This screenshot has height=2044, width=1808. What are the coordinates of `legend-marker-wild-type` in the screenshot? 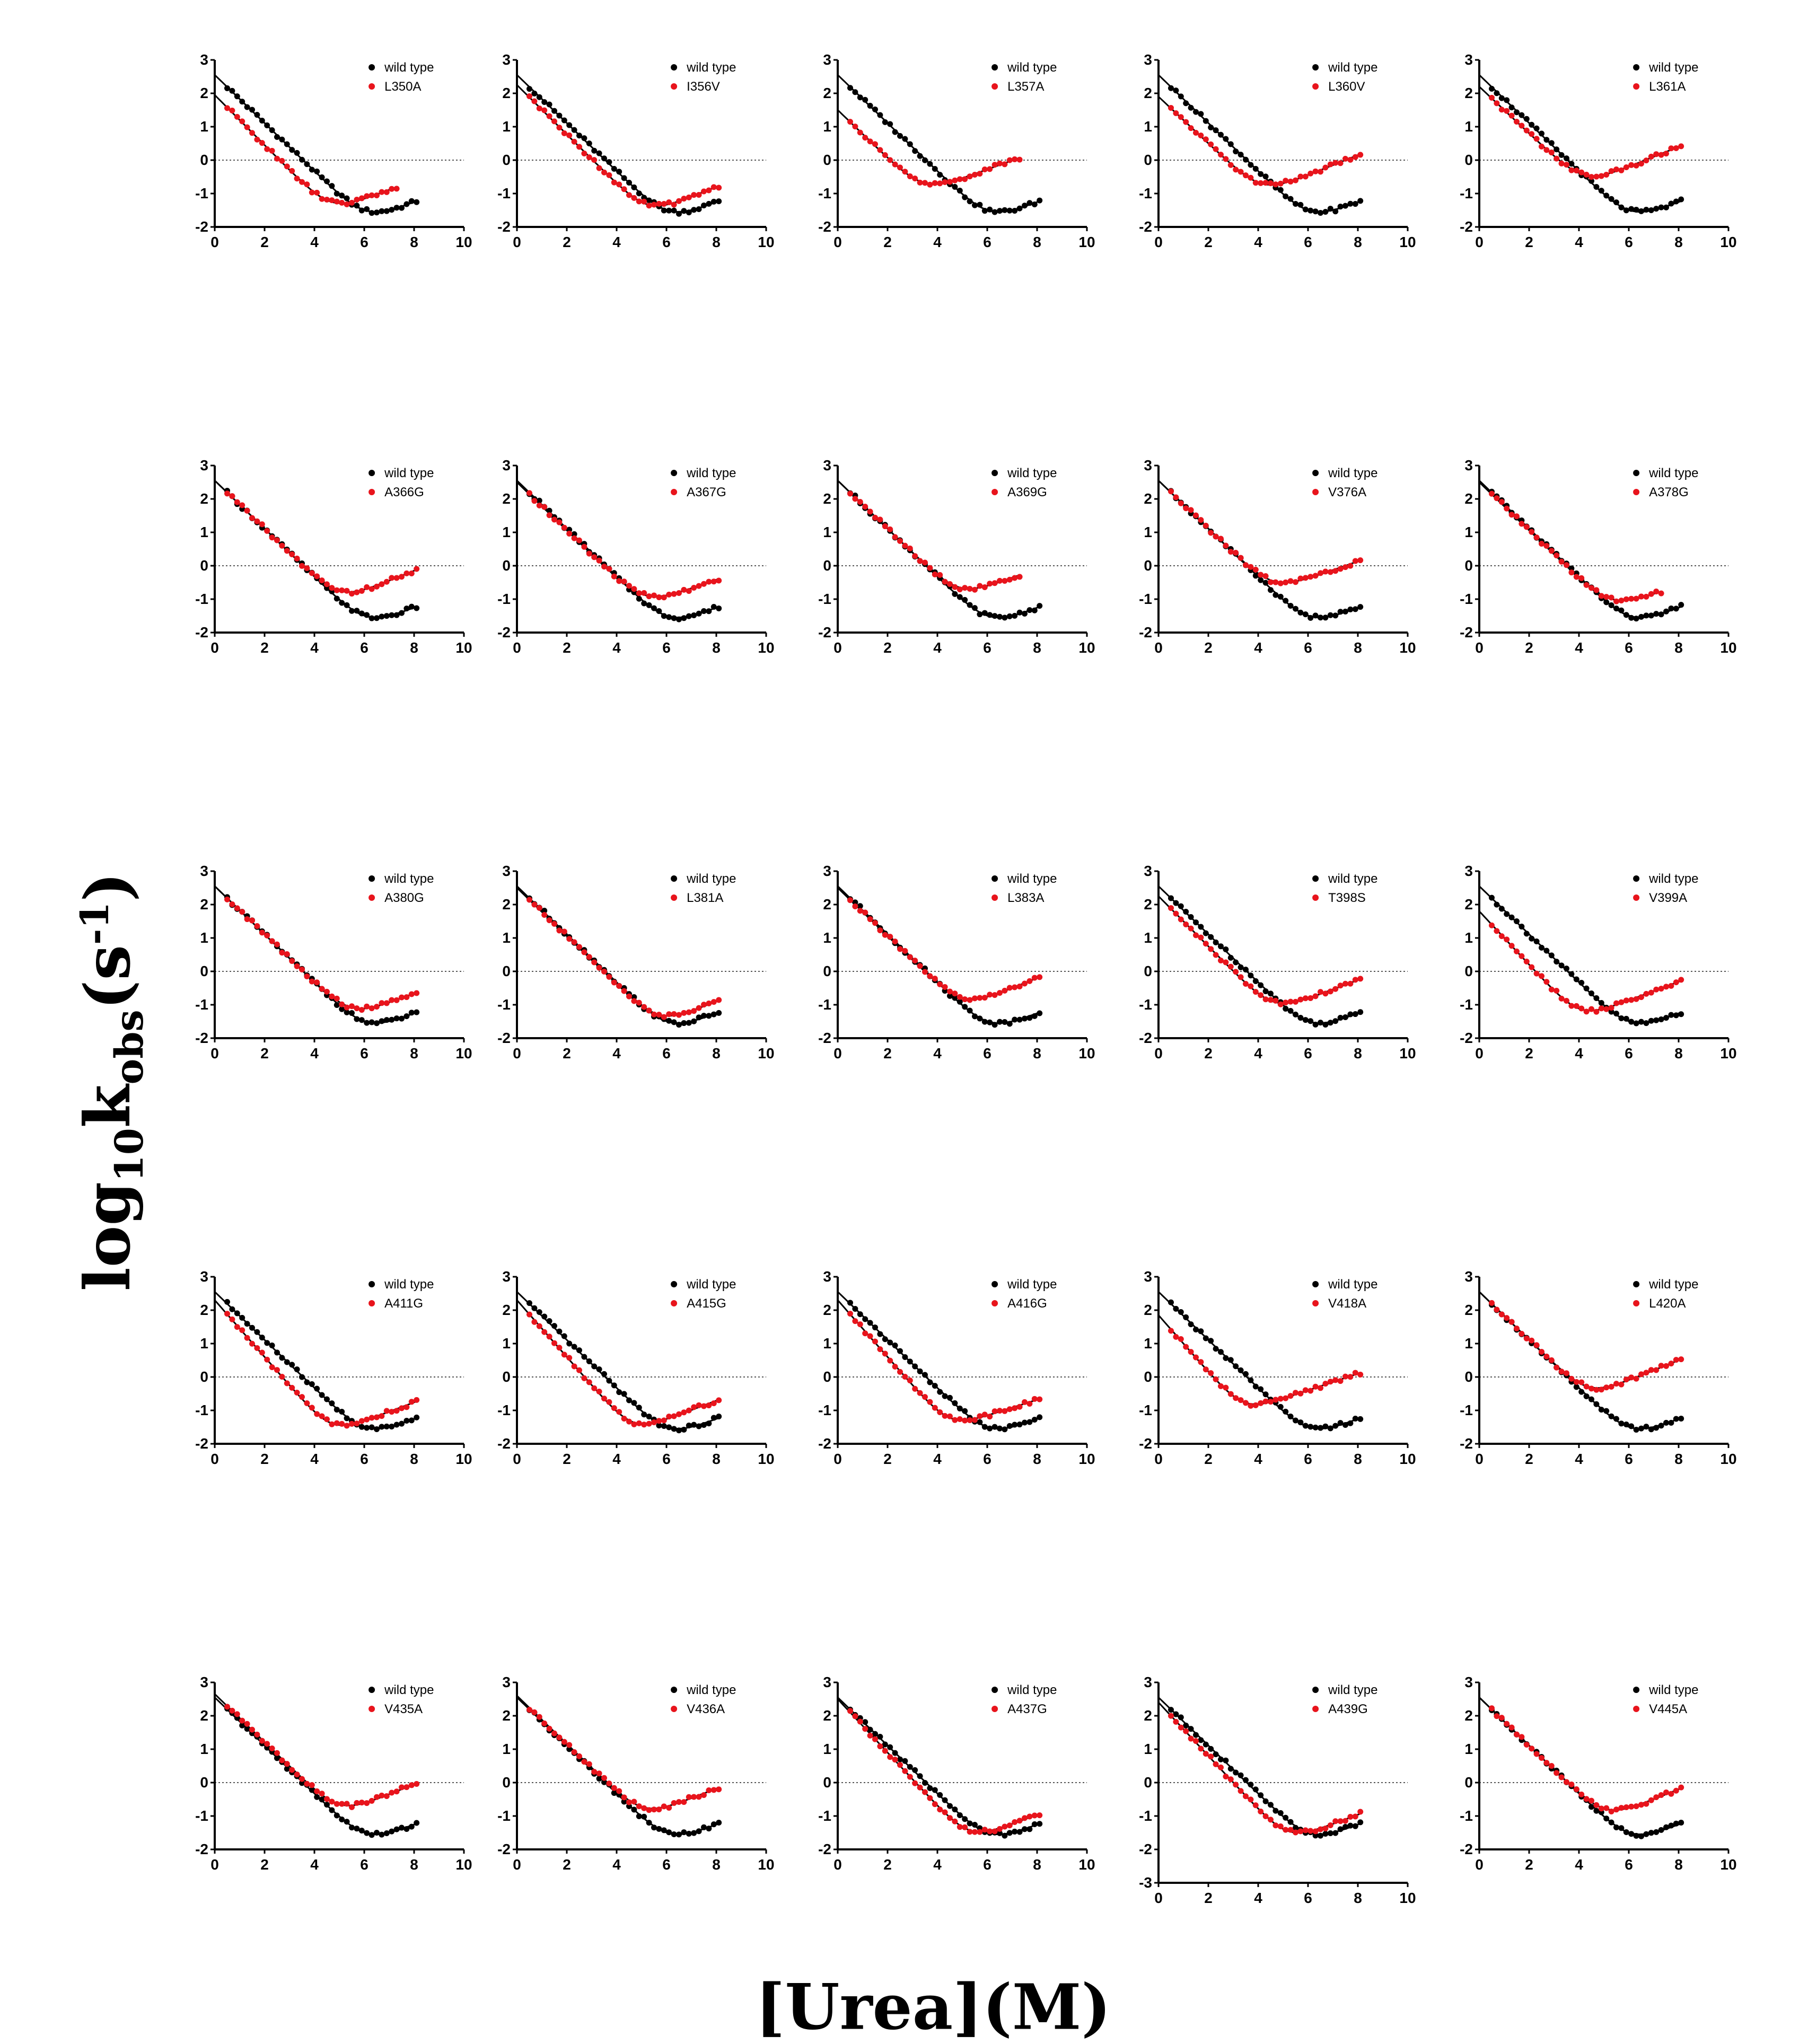 It's located at (994, 1690).